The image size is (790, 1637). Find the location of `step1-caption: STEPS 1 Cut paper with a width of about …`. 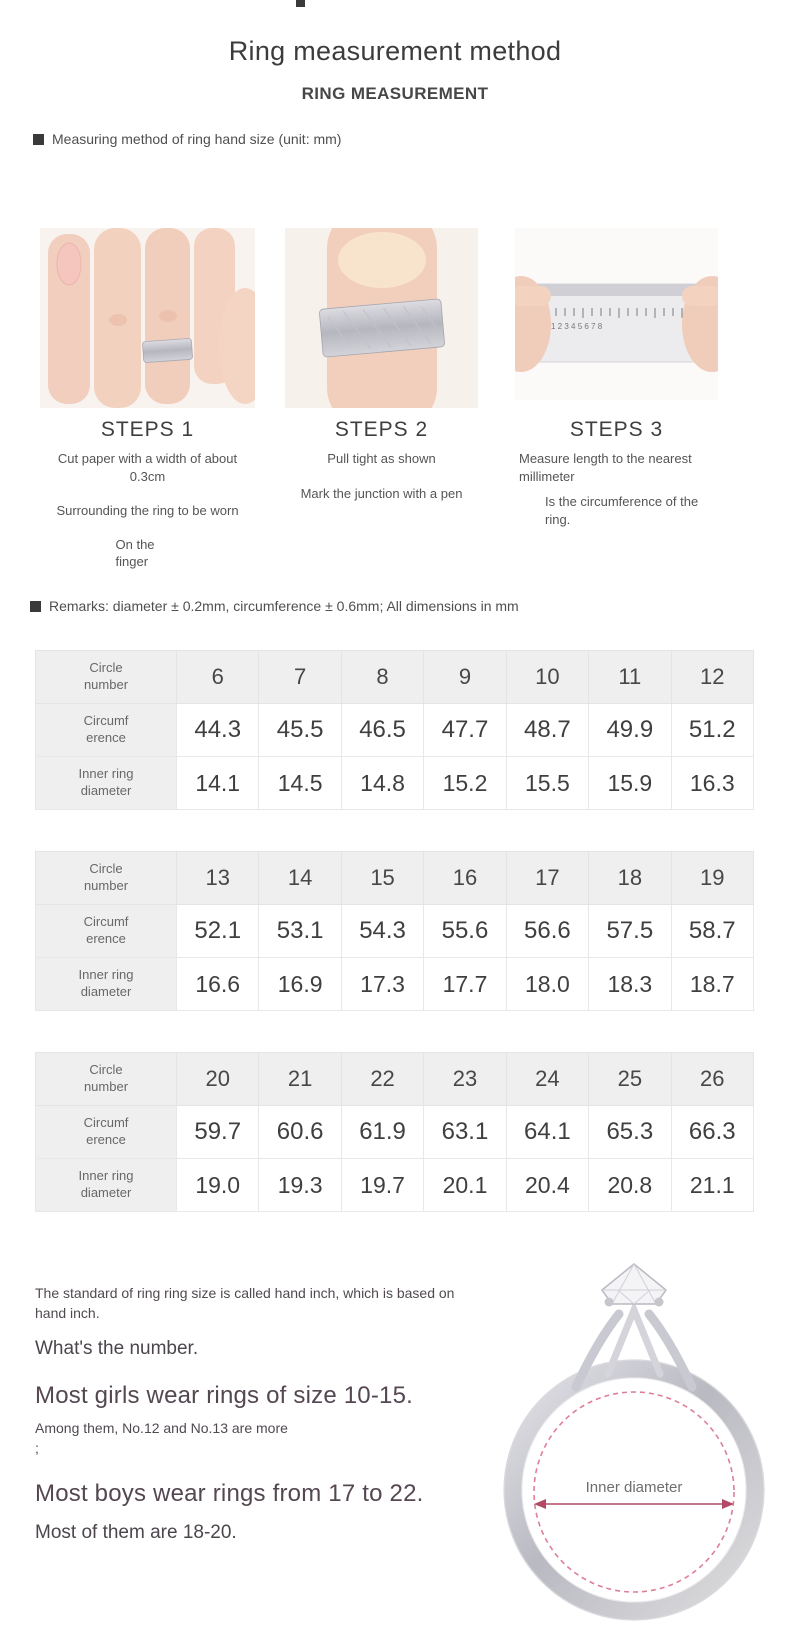

step1-caption: STEPS 1 Cut paper with a width of about … is located at coordinates (147, 500).